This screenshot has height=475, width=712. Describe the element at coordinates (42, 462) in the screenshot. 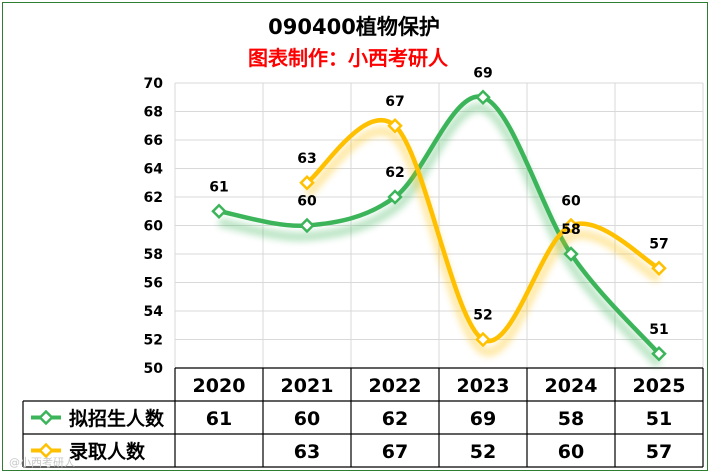

I see `watermark: @小西考研人` at that location.